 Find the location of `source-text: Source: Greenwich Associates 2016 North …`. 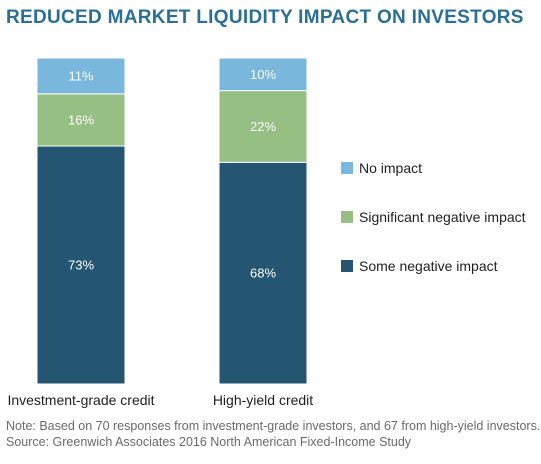

source-text: Source: Greenwich Associates 2016 North … is located at coordinates (209, 442).